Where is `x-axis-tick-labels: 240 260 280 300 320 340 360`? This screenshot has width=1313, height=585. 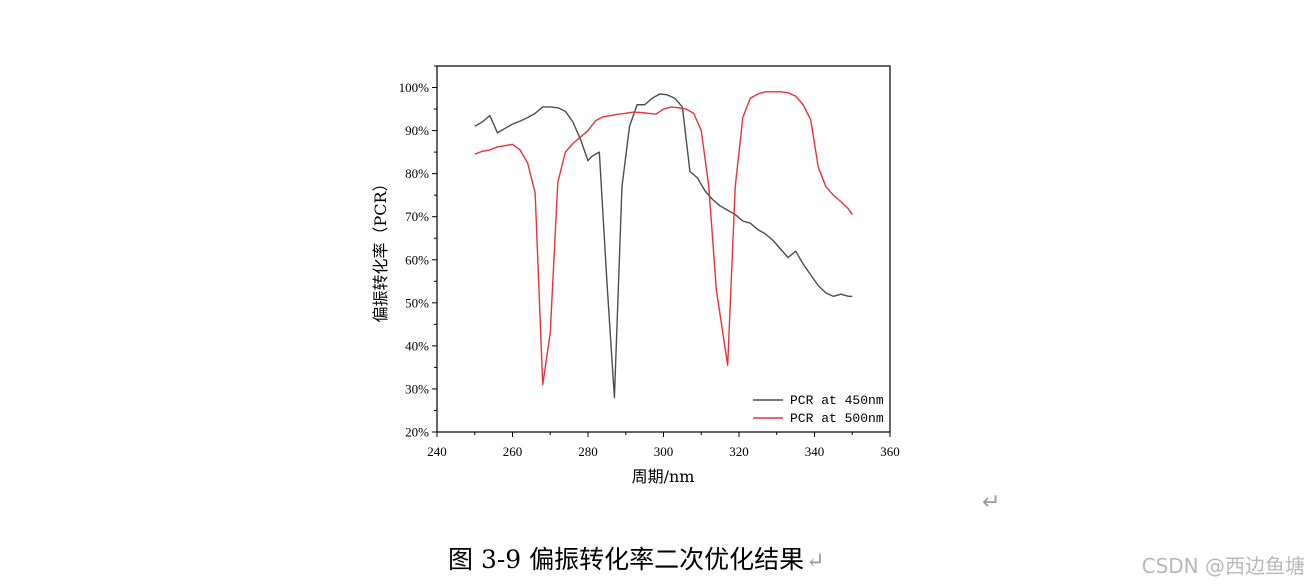 x-axis-tick-labels: 240 260 280 300 320 340 360 is located at coordinates (663, 451).